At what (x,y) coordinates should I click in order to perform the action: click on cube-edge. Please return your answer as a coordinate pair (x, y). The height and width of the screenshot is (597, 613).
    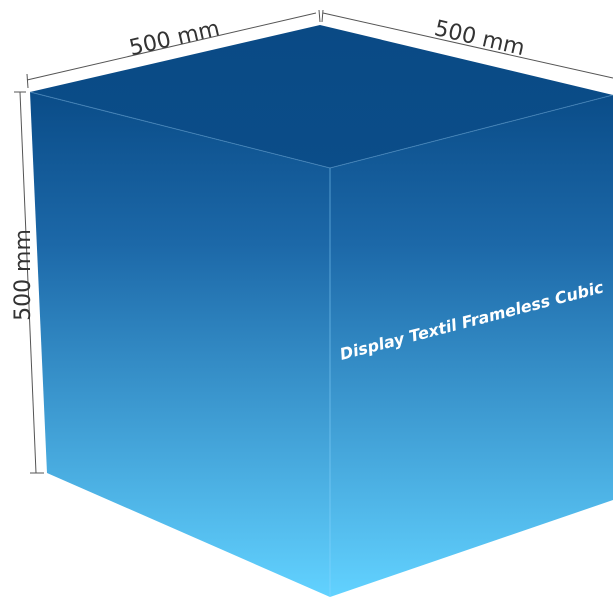
    Looking at the image, I should click on (321, 130).